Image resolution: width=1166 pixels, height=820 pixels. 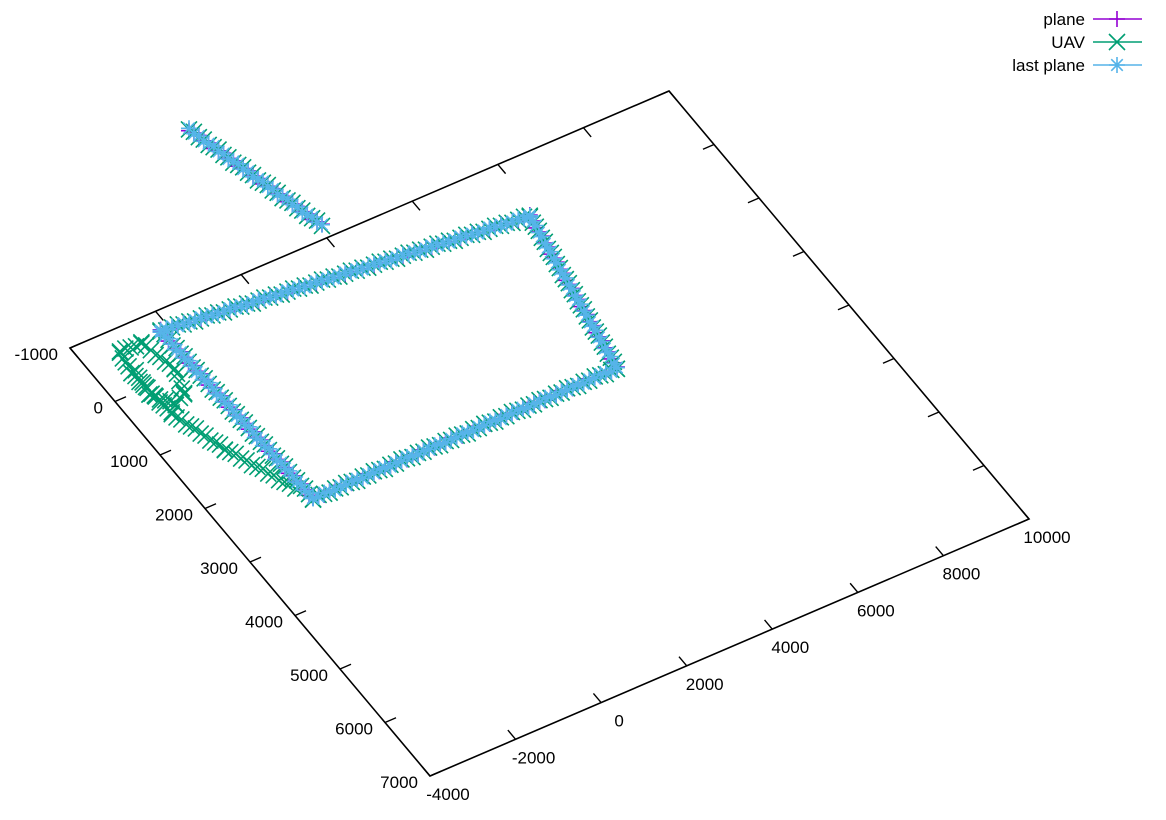 What do you see at coordinates (416, 205) in the screenshot?
I see `x-tick-mark-far` at bounding box center [416, 205].